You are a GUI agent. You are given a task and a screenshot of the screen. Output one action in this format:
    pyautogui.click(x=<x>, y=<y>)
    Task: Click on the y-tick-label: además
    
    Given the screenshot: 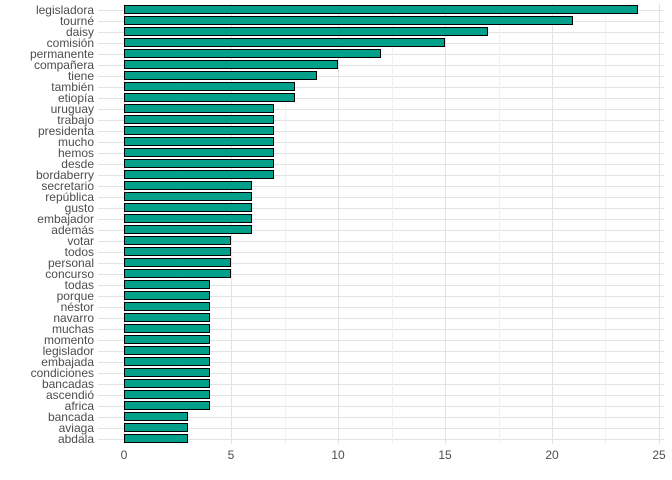 What is the action you would take?
    pyautogui.click(x=72, y=230)
    